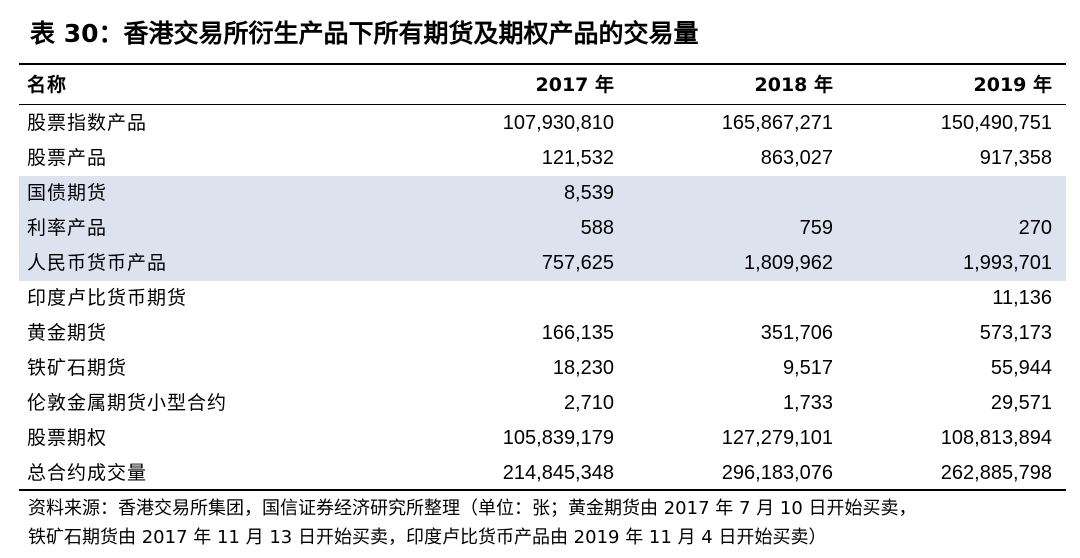 This screenshot has height=558, width=1080. I want to click on row-name: 总合约成交量, so click(87, 473).